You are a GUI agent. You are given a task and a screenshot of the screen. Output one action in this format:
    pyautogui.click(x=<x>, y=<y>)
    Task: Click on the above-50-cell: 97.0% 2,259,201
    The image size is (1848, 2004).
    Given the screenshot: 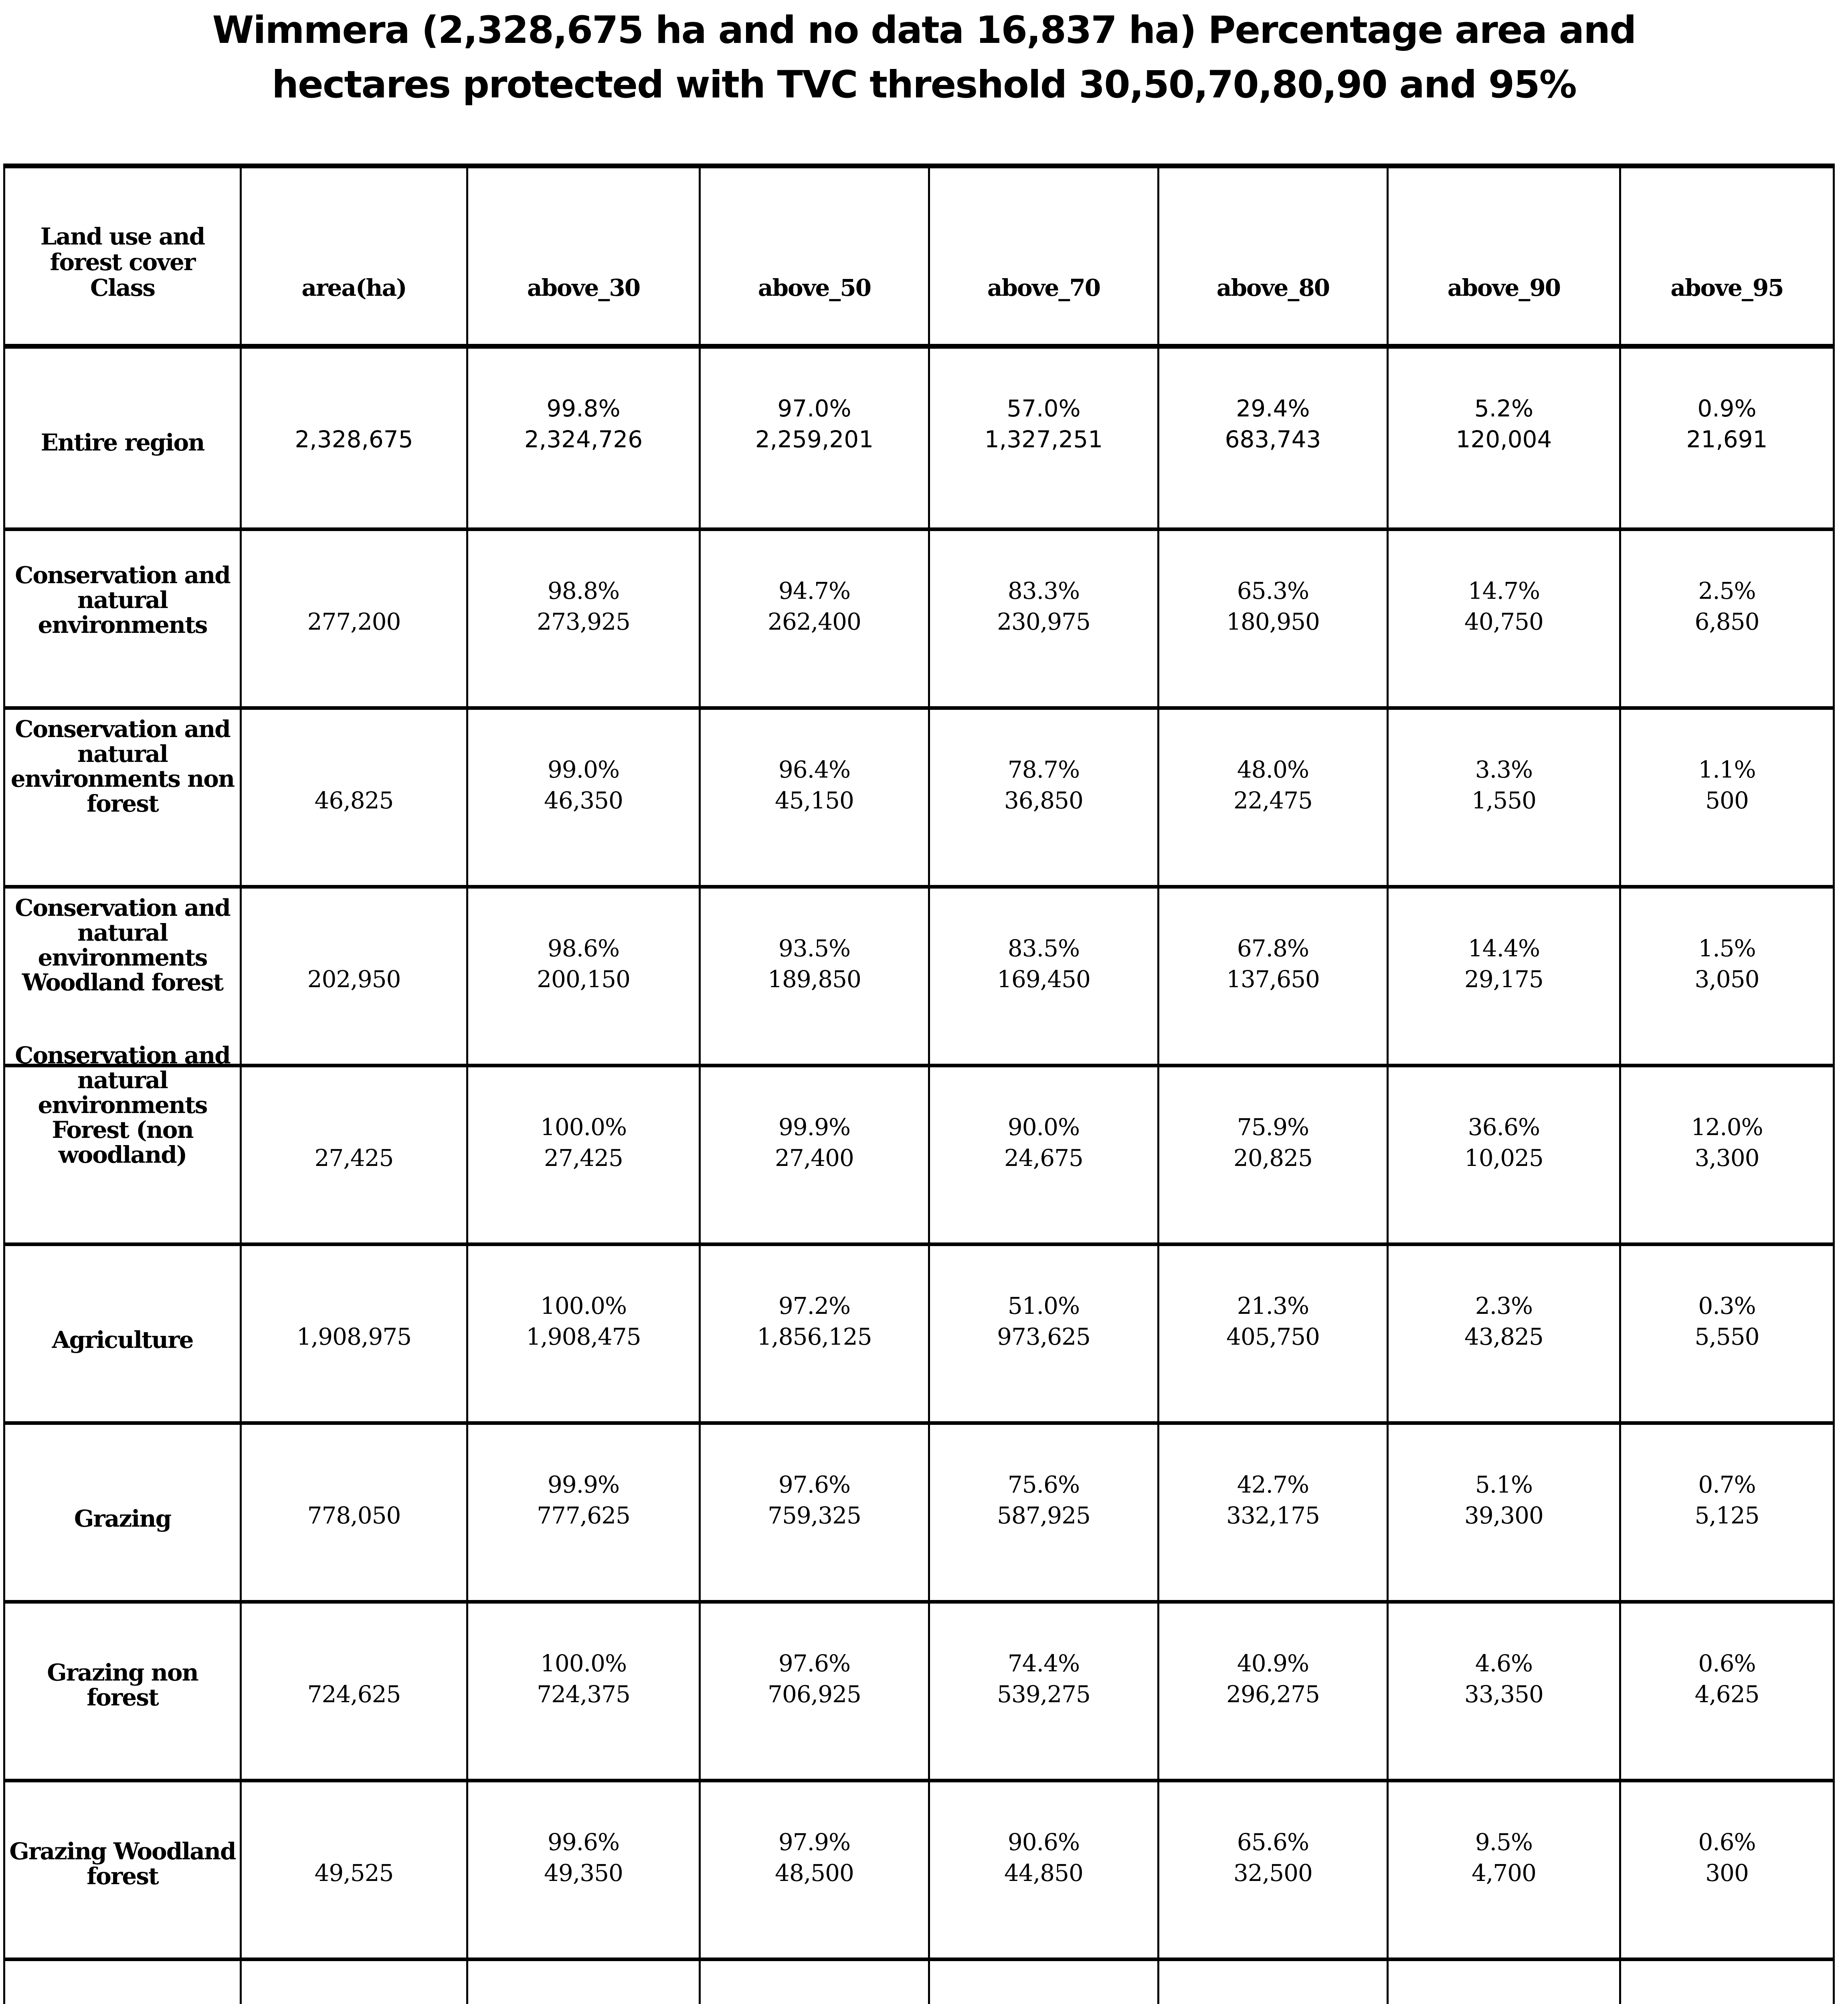 What is the action you would take?
    pyautogui.click(x=813, y=438)
    